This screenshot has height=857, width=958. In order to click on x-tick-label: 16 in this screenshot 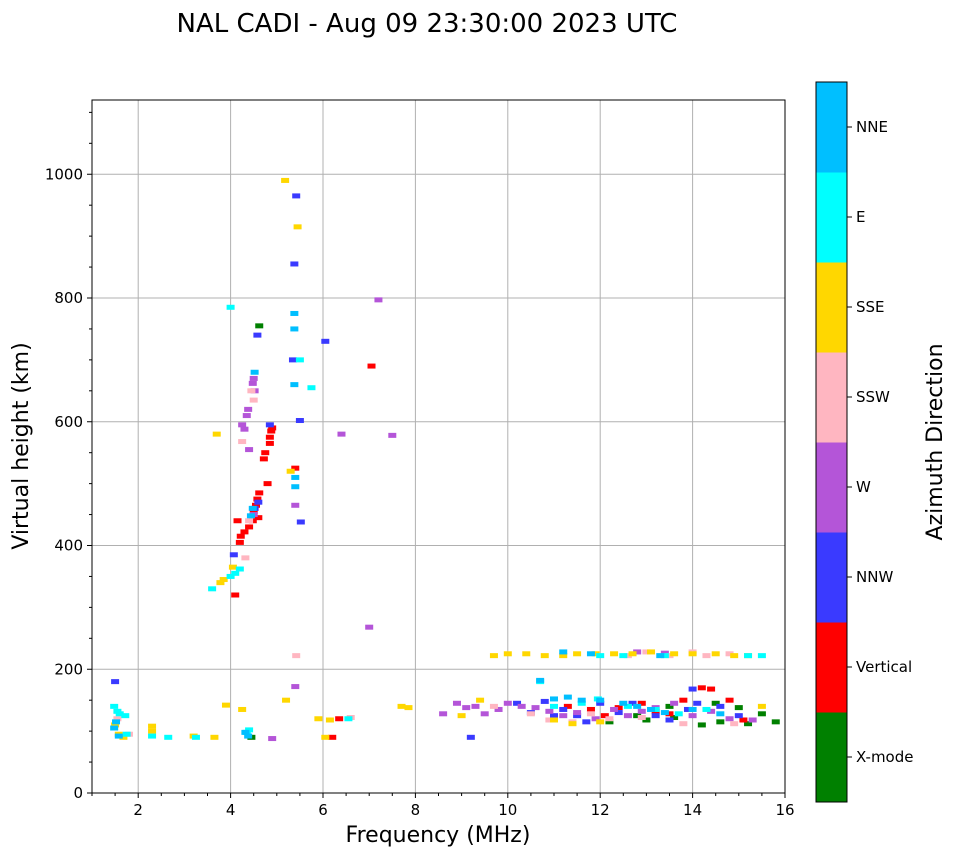, I will do `click(784, 810)`.